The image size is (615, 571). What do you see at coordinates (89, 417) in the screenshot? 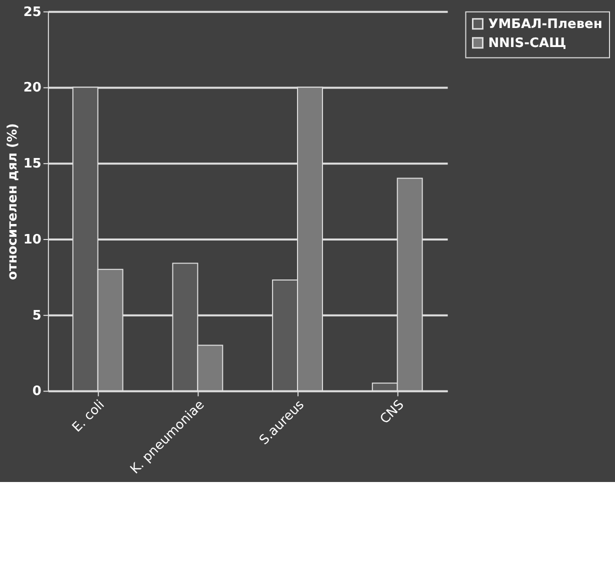
I see `x-tick-label: E. coli` at bounding box center [89, 417].